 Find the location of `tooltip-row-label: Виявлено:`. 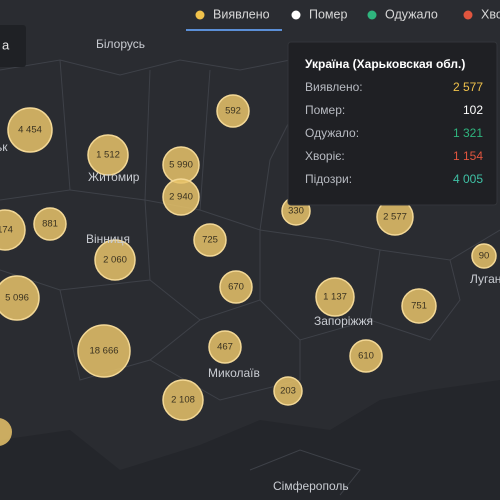

tooltip-row-label: Виявлено: is located at coordinates (334, 87).